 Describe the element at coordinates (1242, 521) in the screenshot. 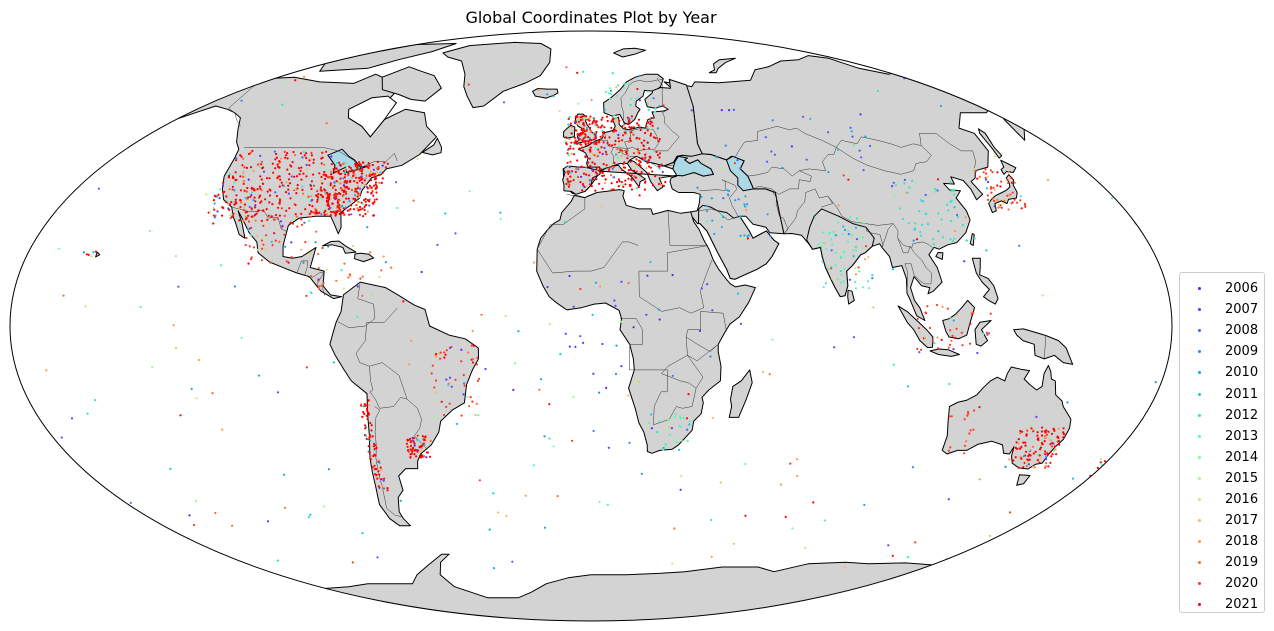

I see `legend-label: 2017` at that location.